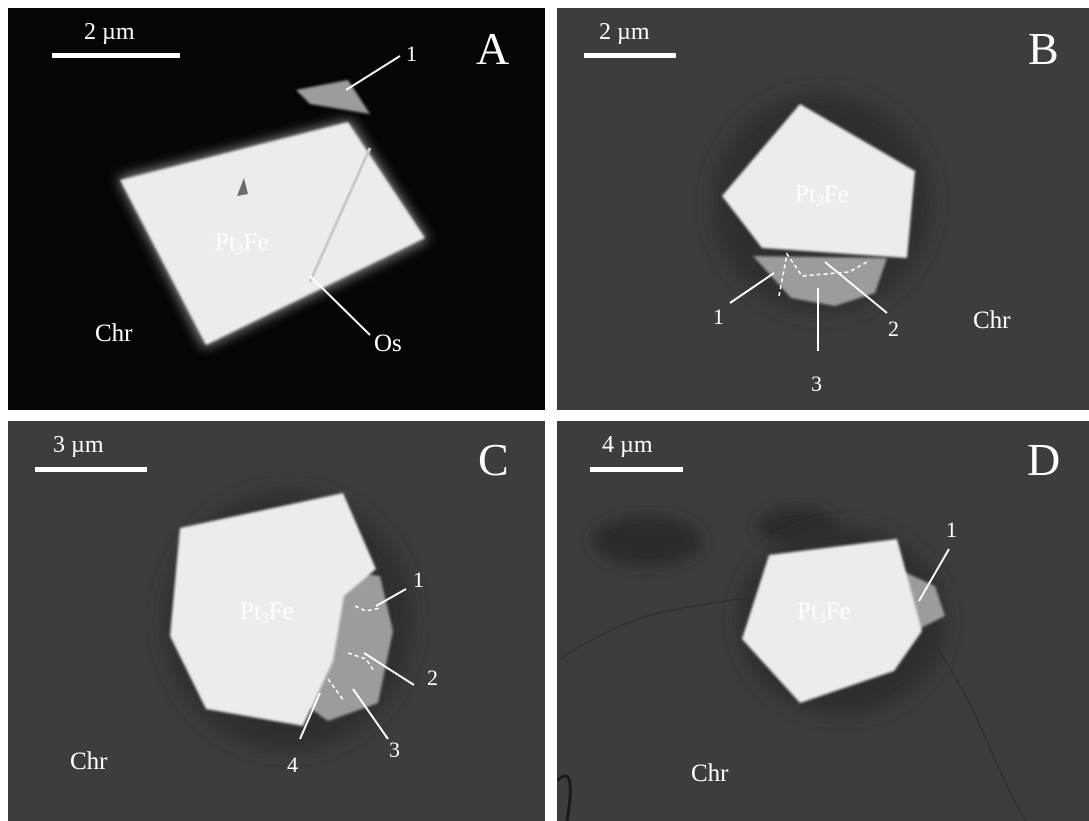 The height and width of the screenshot is (821, 1089). I want to click on panel-label: D, so click(1044, 459).